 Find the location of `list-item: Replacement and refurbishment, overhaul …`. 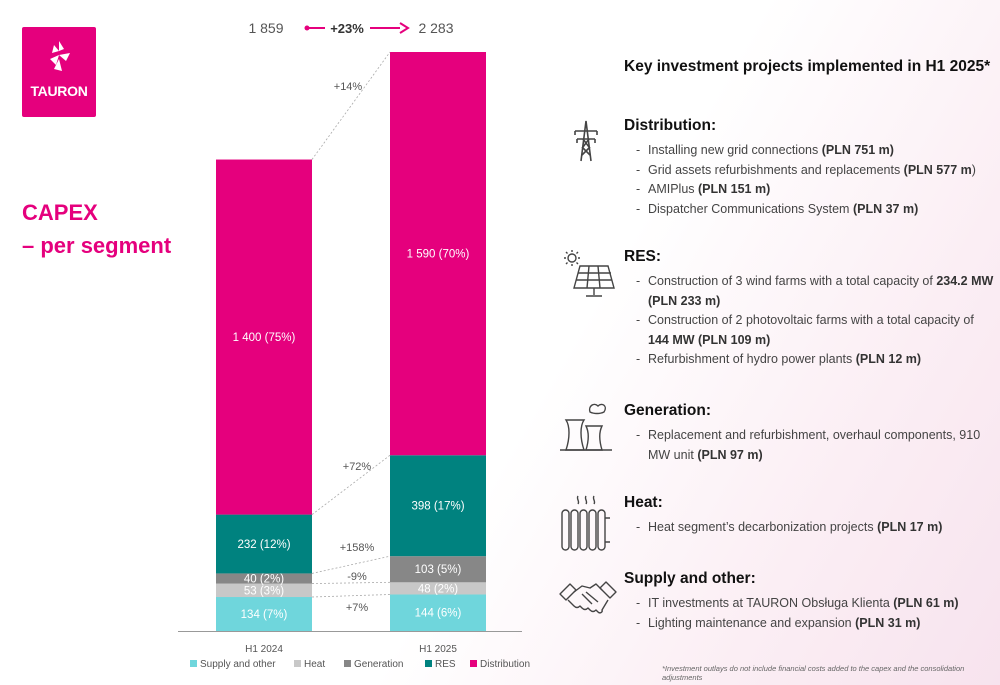

list-item: Replacement and refurbishment, overhaul … is located at coordinates (816, 445).